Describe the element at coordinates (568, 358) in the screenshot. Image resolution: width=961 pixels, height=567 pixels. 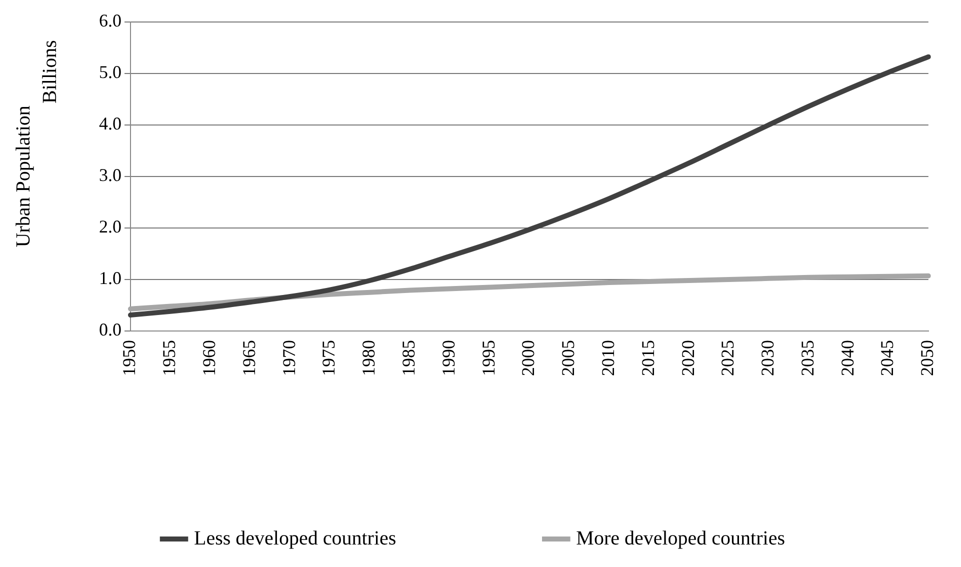
I see `x-tick-label: 2005` at that location.